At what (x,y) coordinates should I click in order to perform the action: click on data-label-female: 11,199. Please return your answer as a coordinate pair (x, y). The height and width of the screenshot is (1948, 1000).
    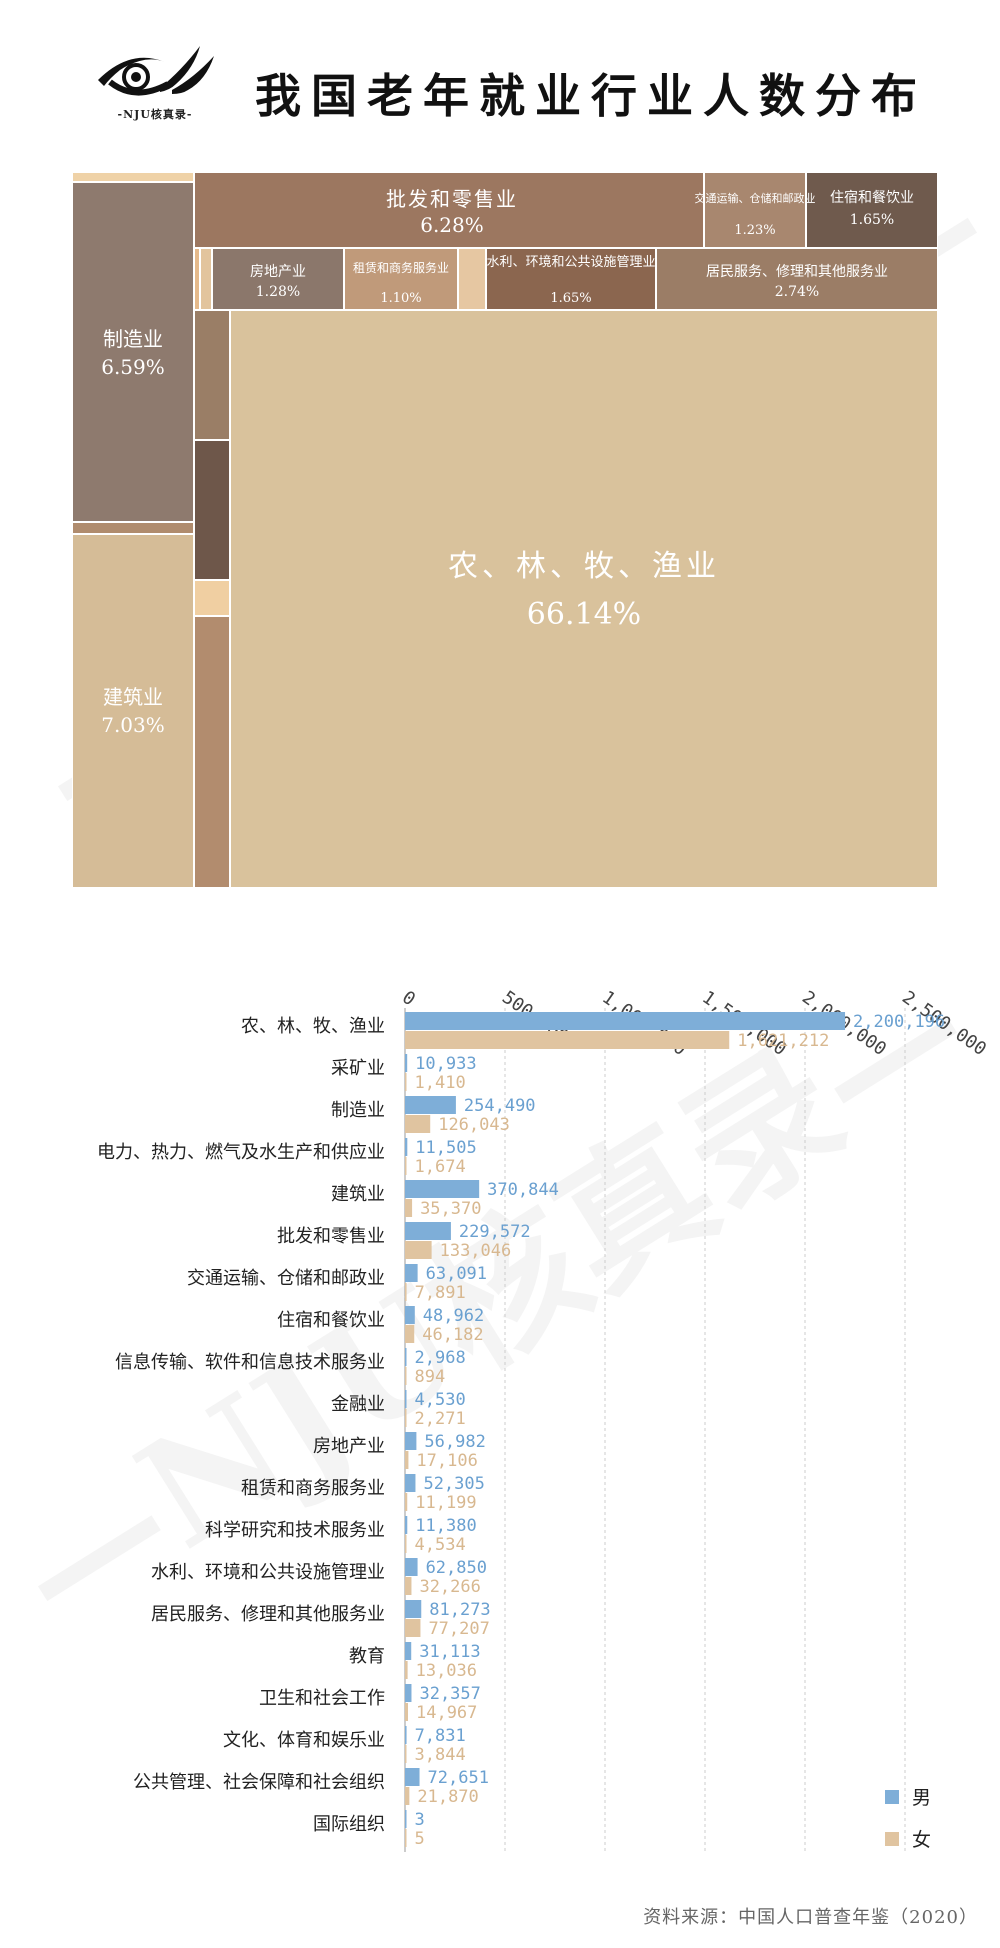
    Looking at the image, I should click on (445, 1503).